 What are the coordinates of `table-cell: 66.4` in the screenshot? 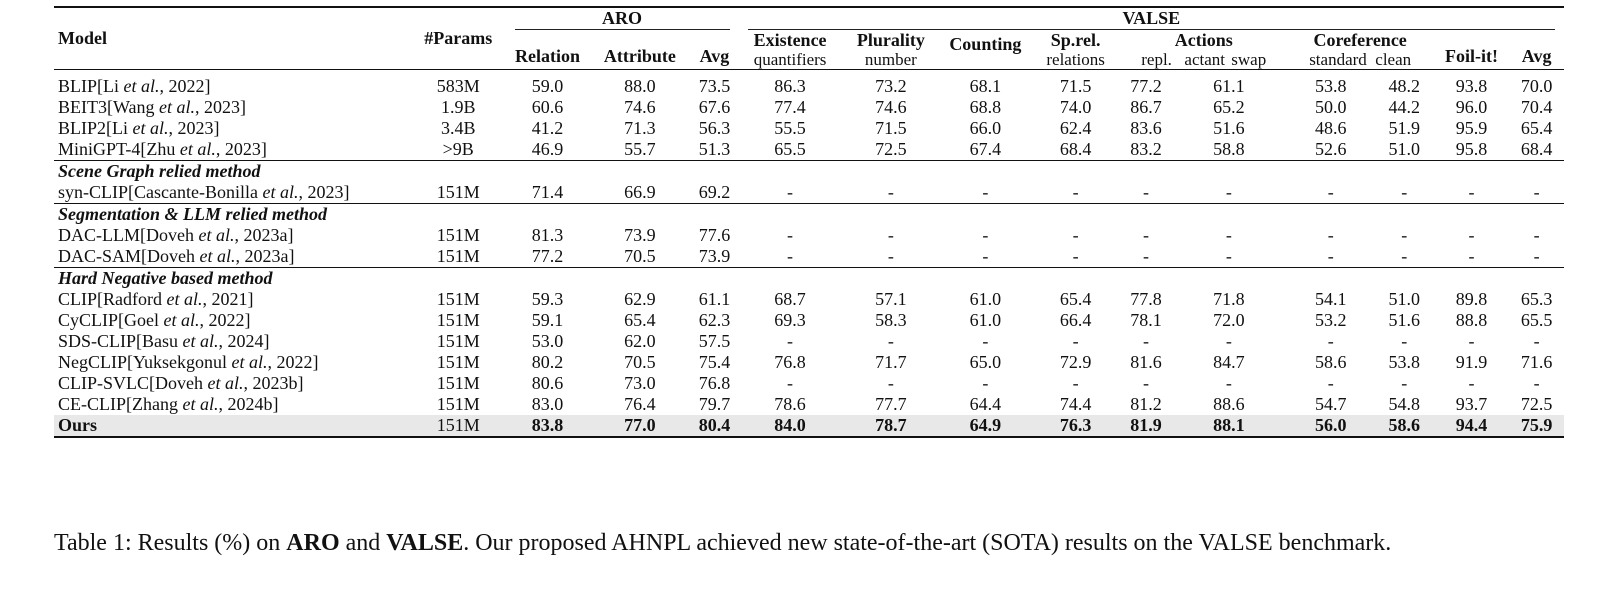 It's located at (1075, 320).